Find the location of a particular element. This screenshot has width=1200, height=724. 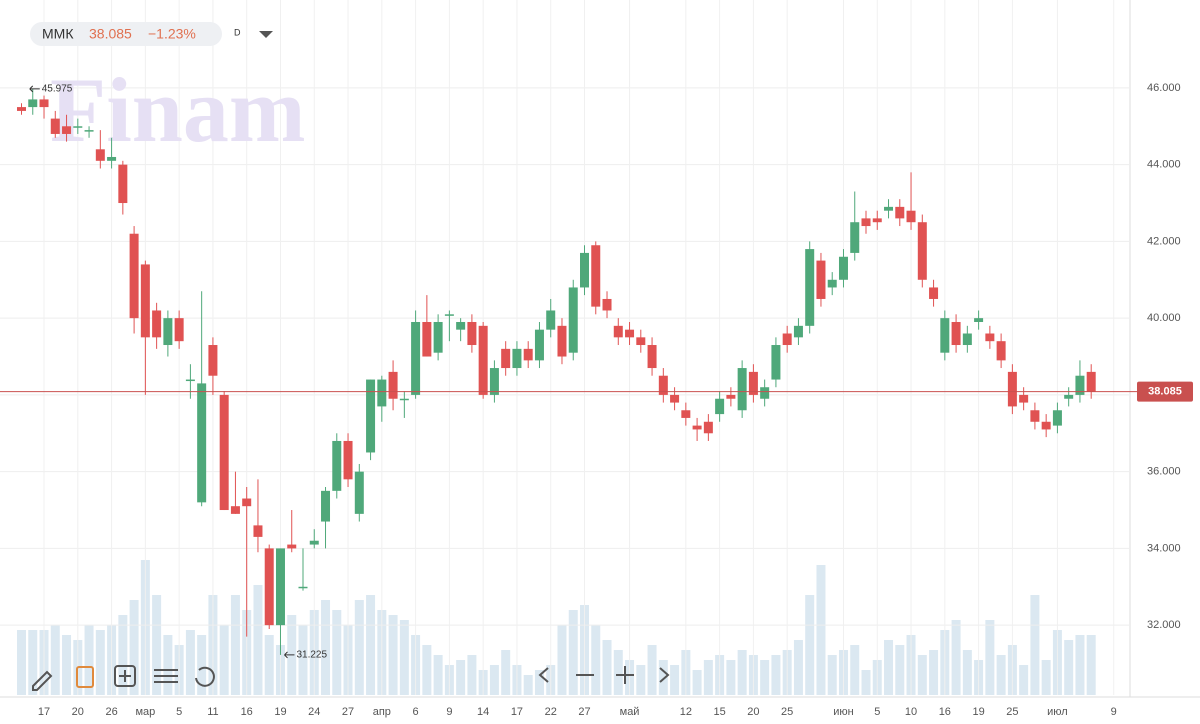

symbol-badge is located at coordinates (126, 34).